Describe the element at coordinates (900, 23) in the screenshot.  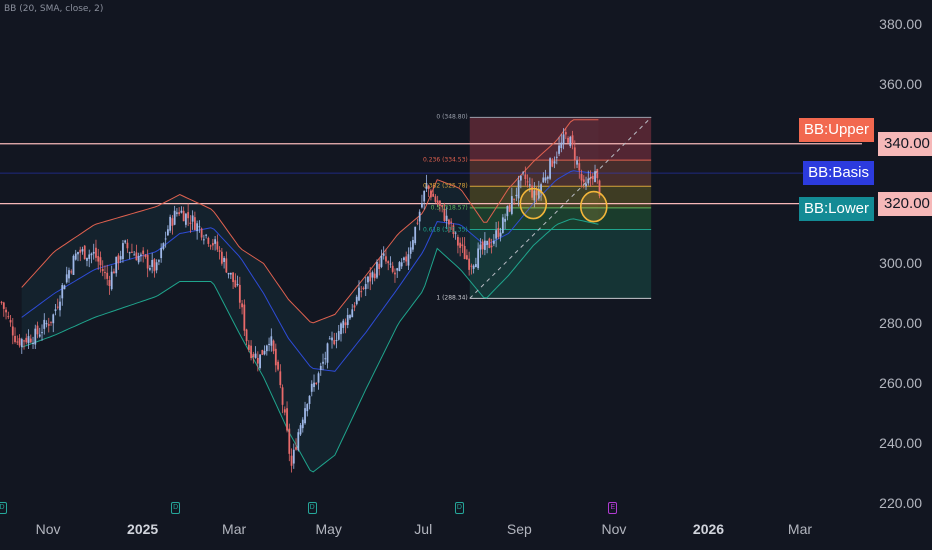
I see `y-tick-label: 380.00` at that location.